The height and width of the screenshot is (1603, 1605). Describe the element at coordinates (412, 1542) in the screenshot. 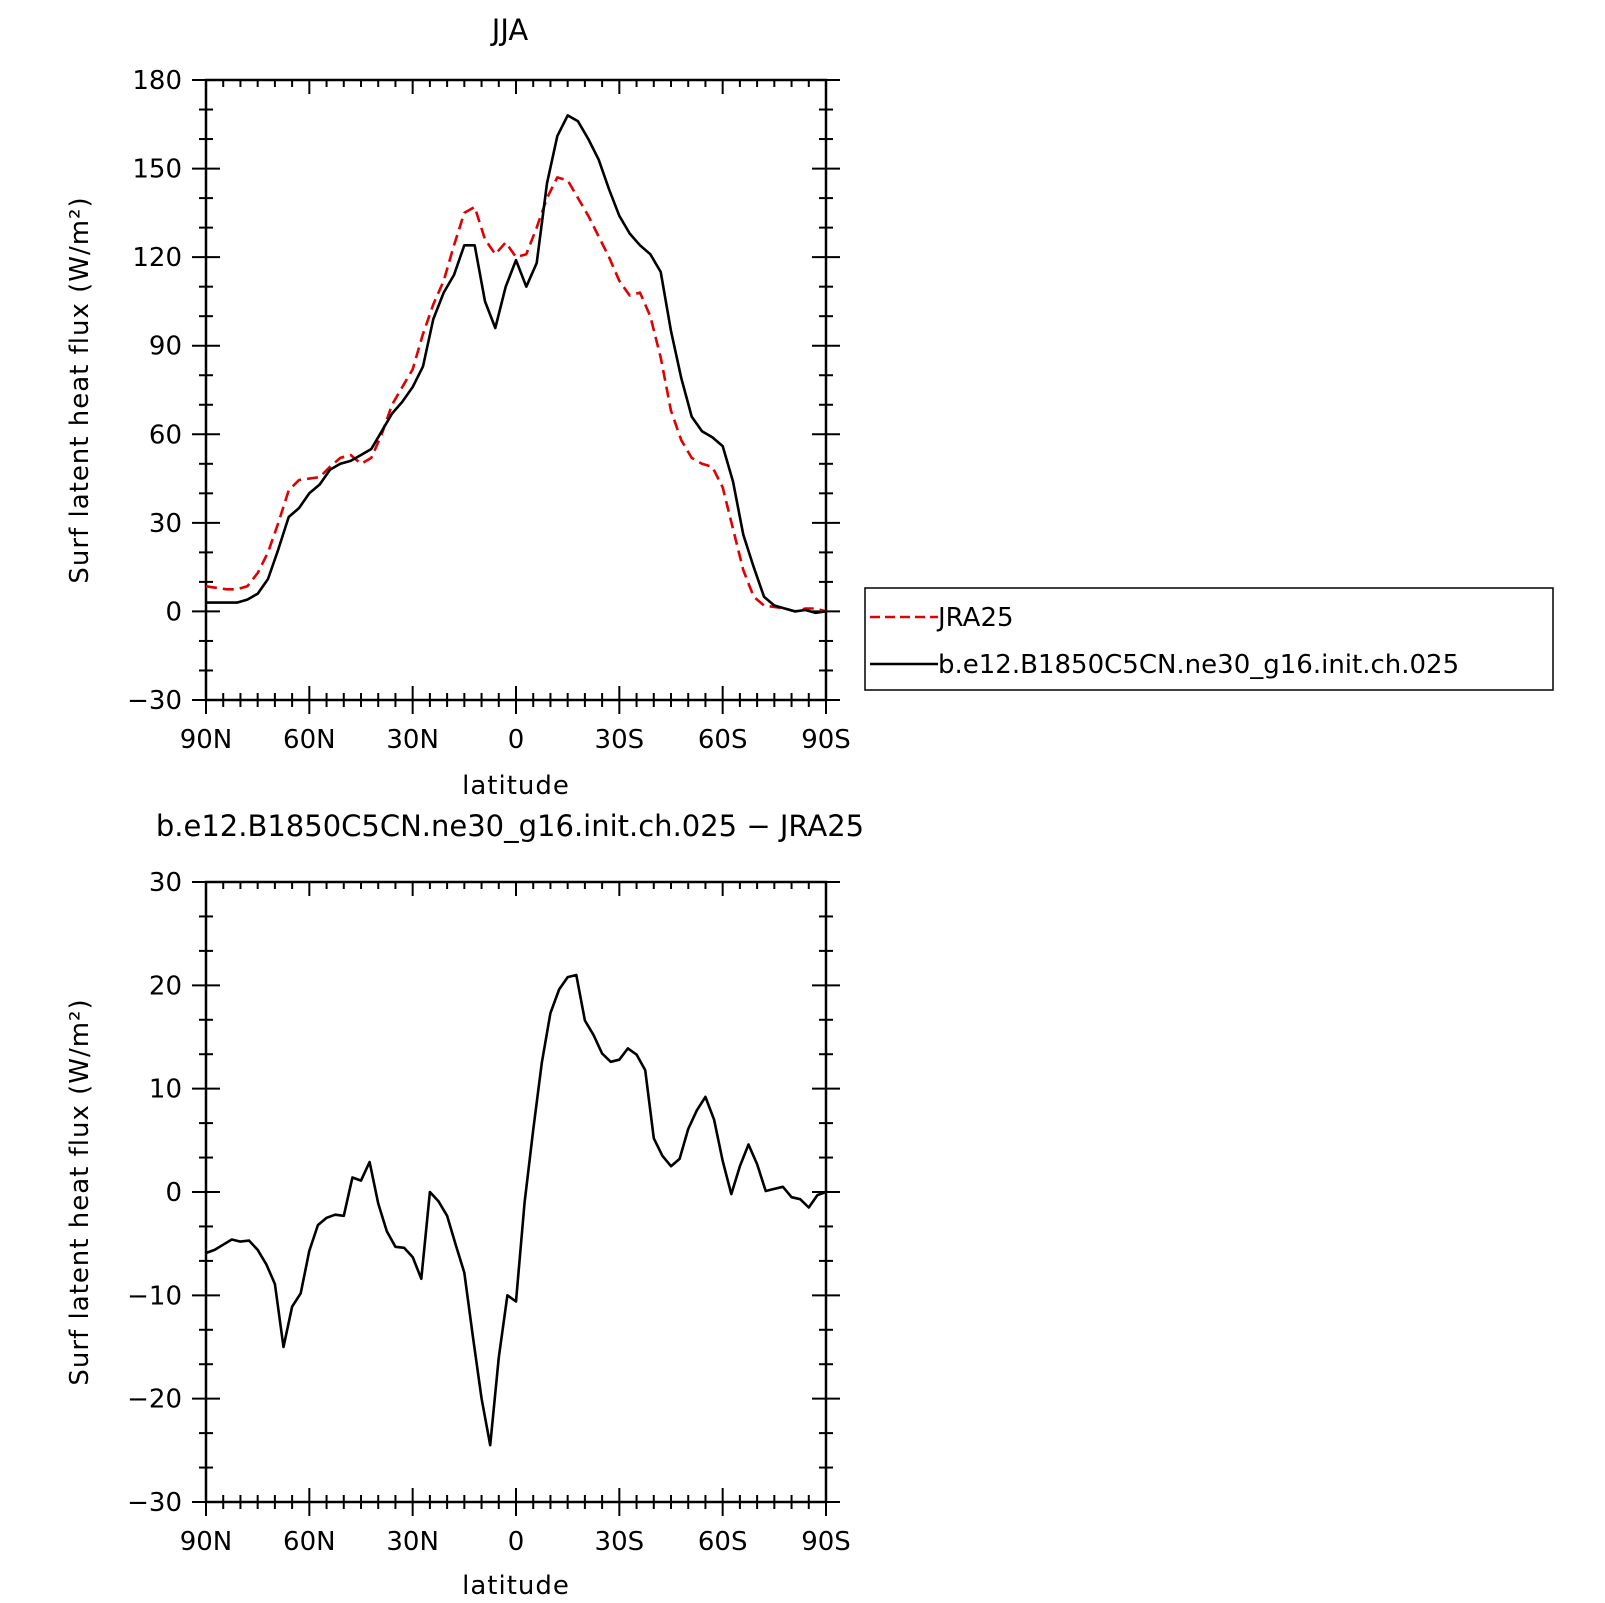

I see `bottom-x-tick-label: 30N` at that location.